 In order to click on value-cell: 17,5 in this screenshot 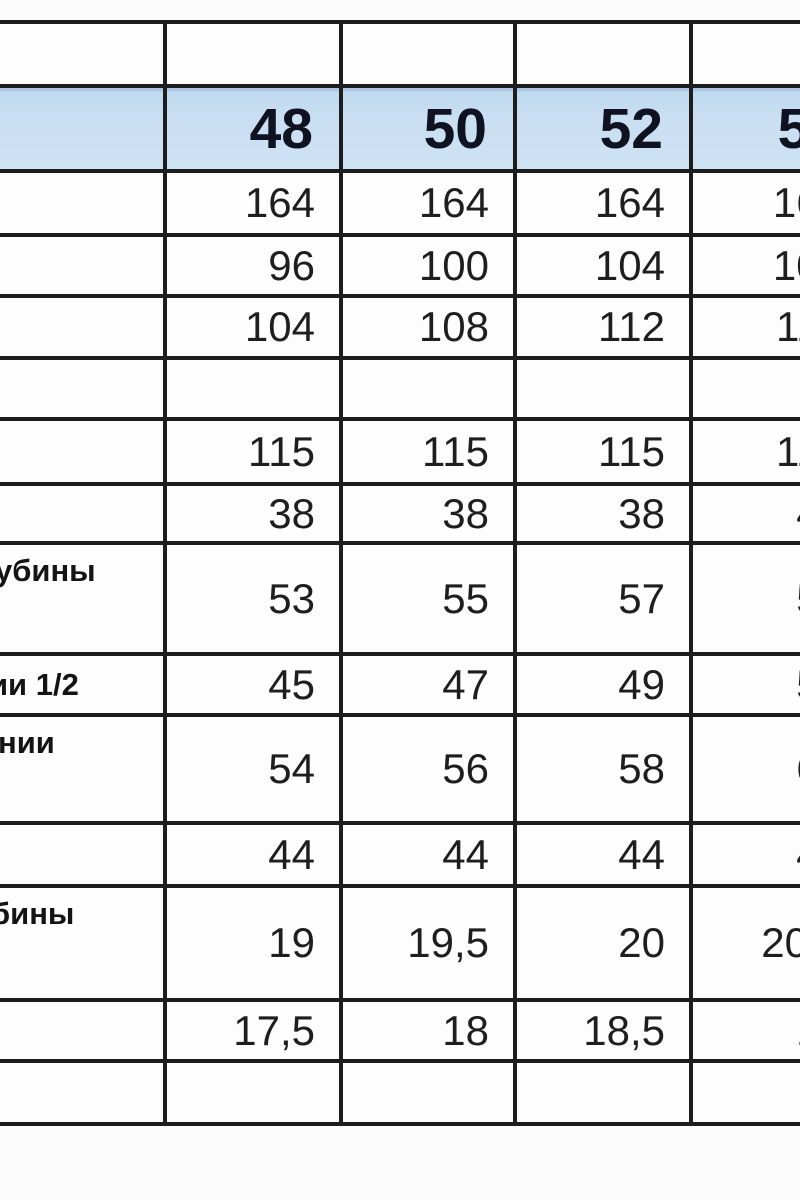, I will do `click(253, 1030)`.